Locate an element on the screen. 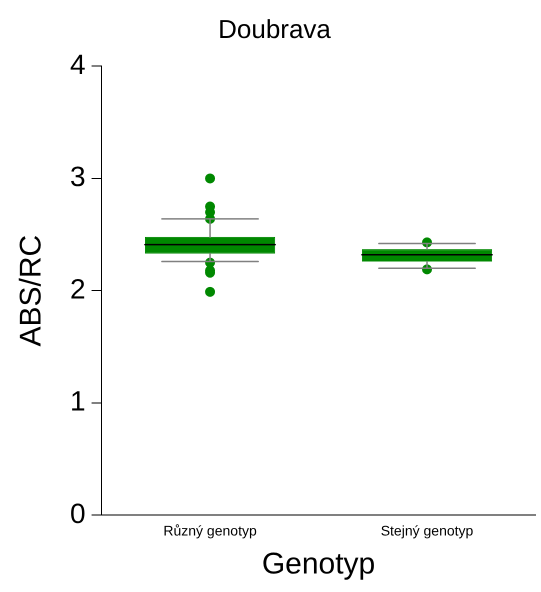 This screenshot has width=541, height=592. y-tick-label: 1 is located at coordinates (78, 401).